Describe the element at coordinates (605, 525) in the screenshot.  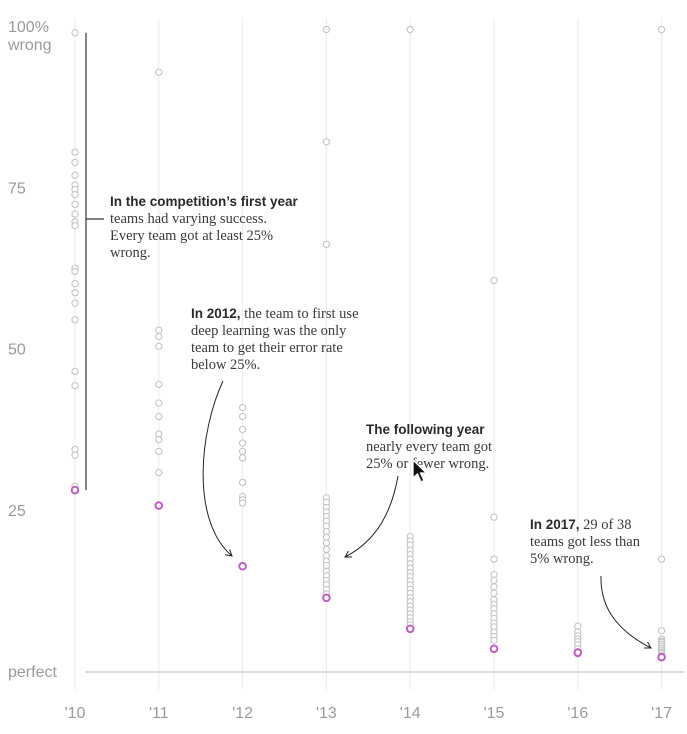
I see `annotation-2017-lead: 29 of 38` at that location.